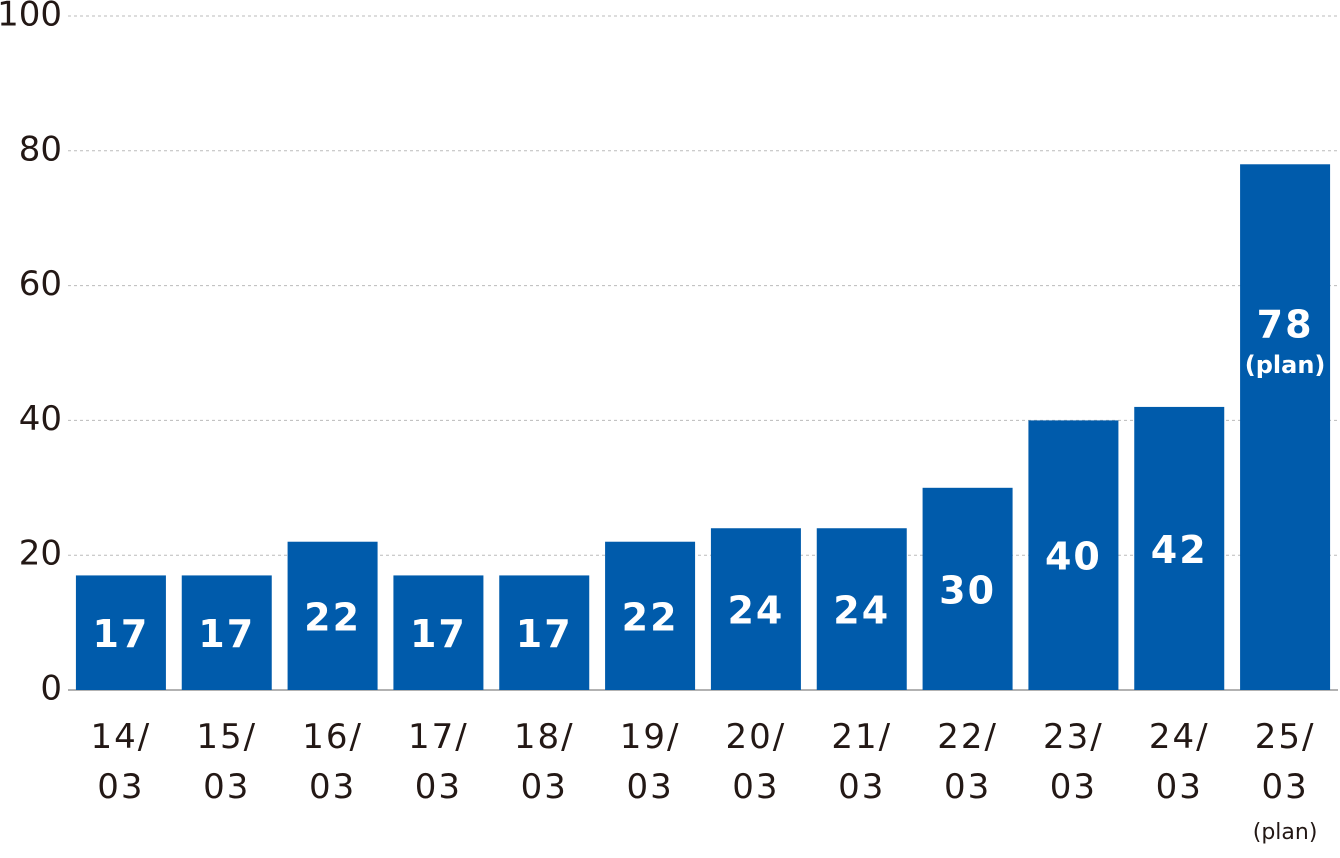 The height and width of the screenshot is (858, 1340). What do you see at coordinates (332, 762) in the screenshot?
I see `x-tick-label: 16/ 03` at bounding box center [332, 762].